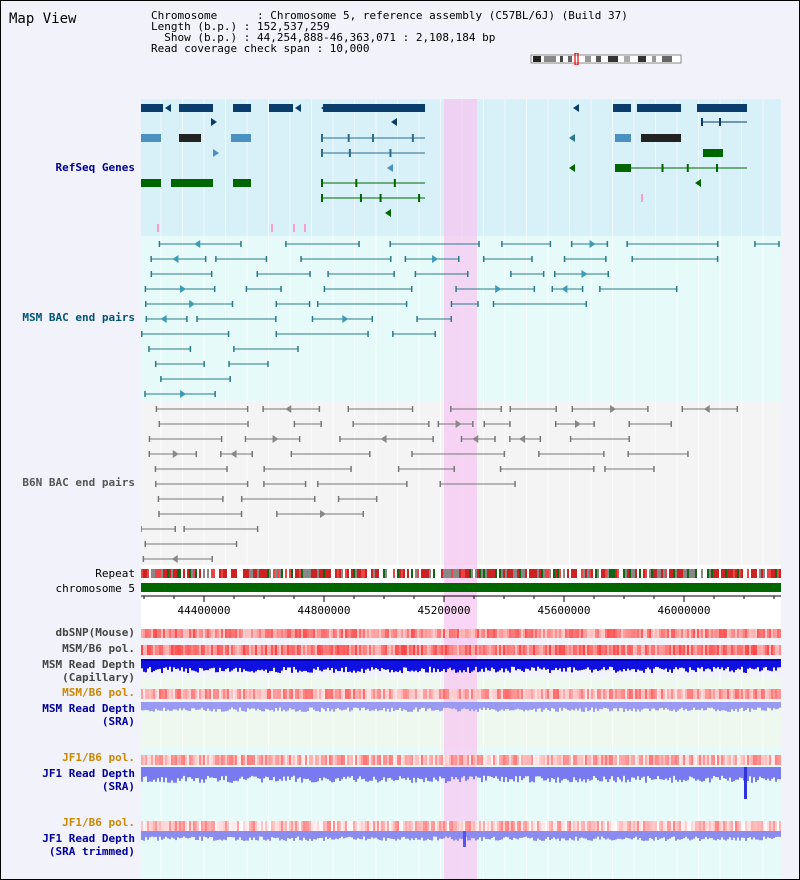 The image size is (800, 880). Describe the element at coordinates (98, 757) in the screenshot. I see `track-label-jf1-b6-pol-1: JF1/B6 pol.` at that location.